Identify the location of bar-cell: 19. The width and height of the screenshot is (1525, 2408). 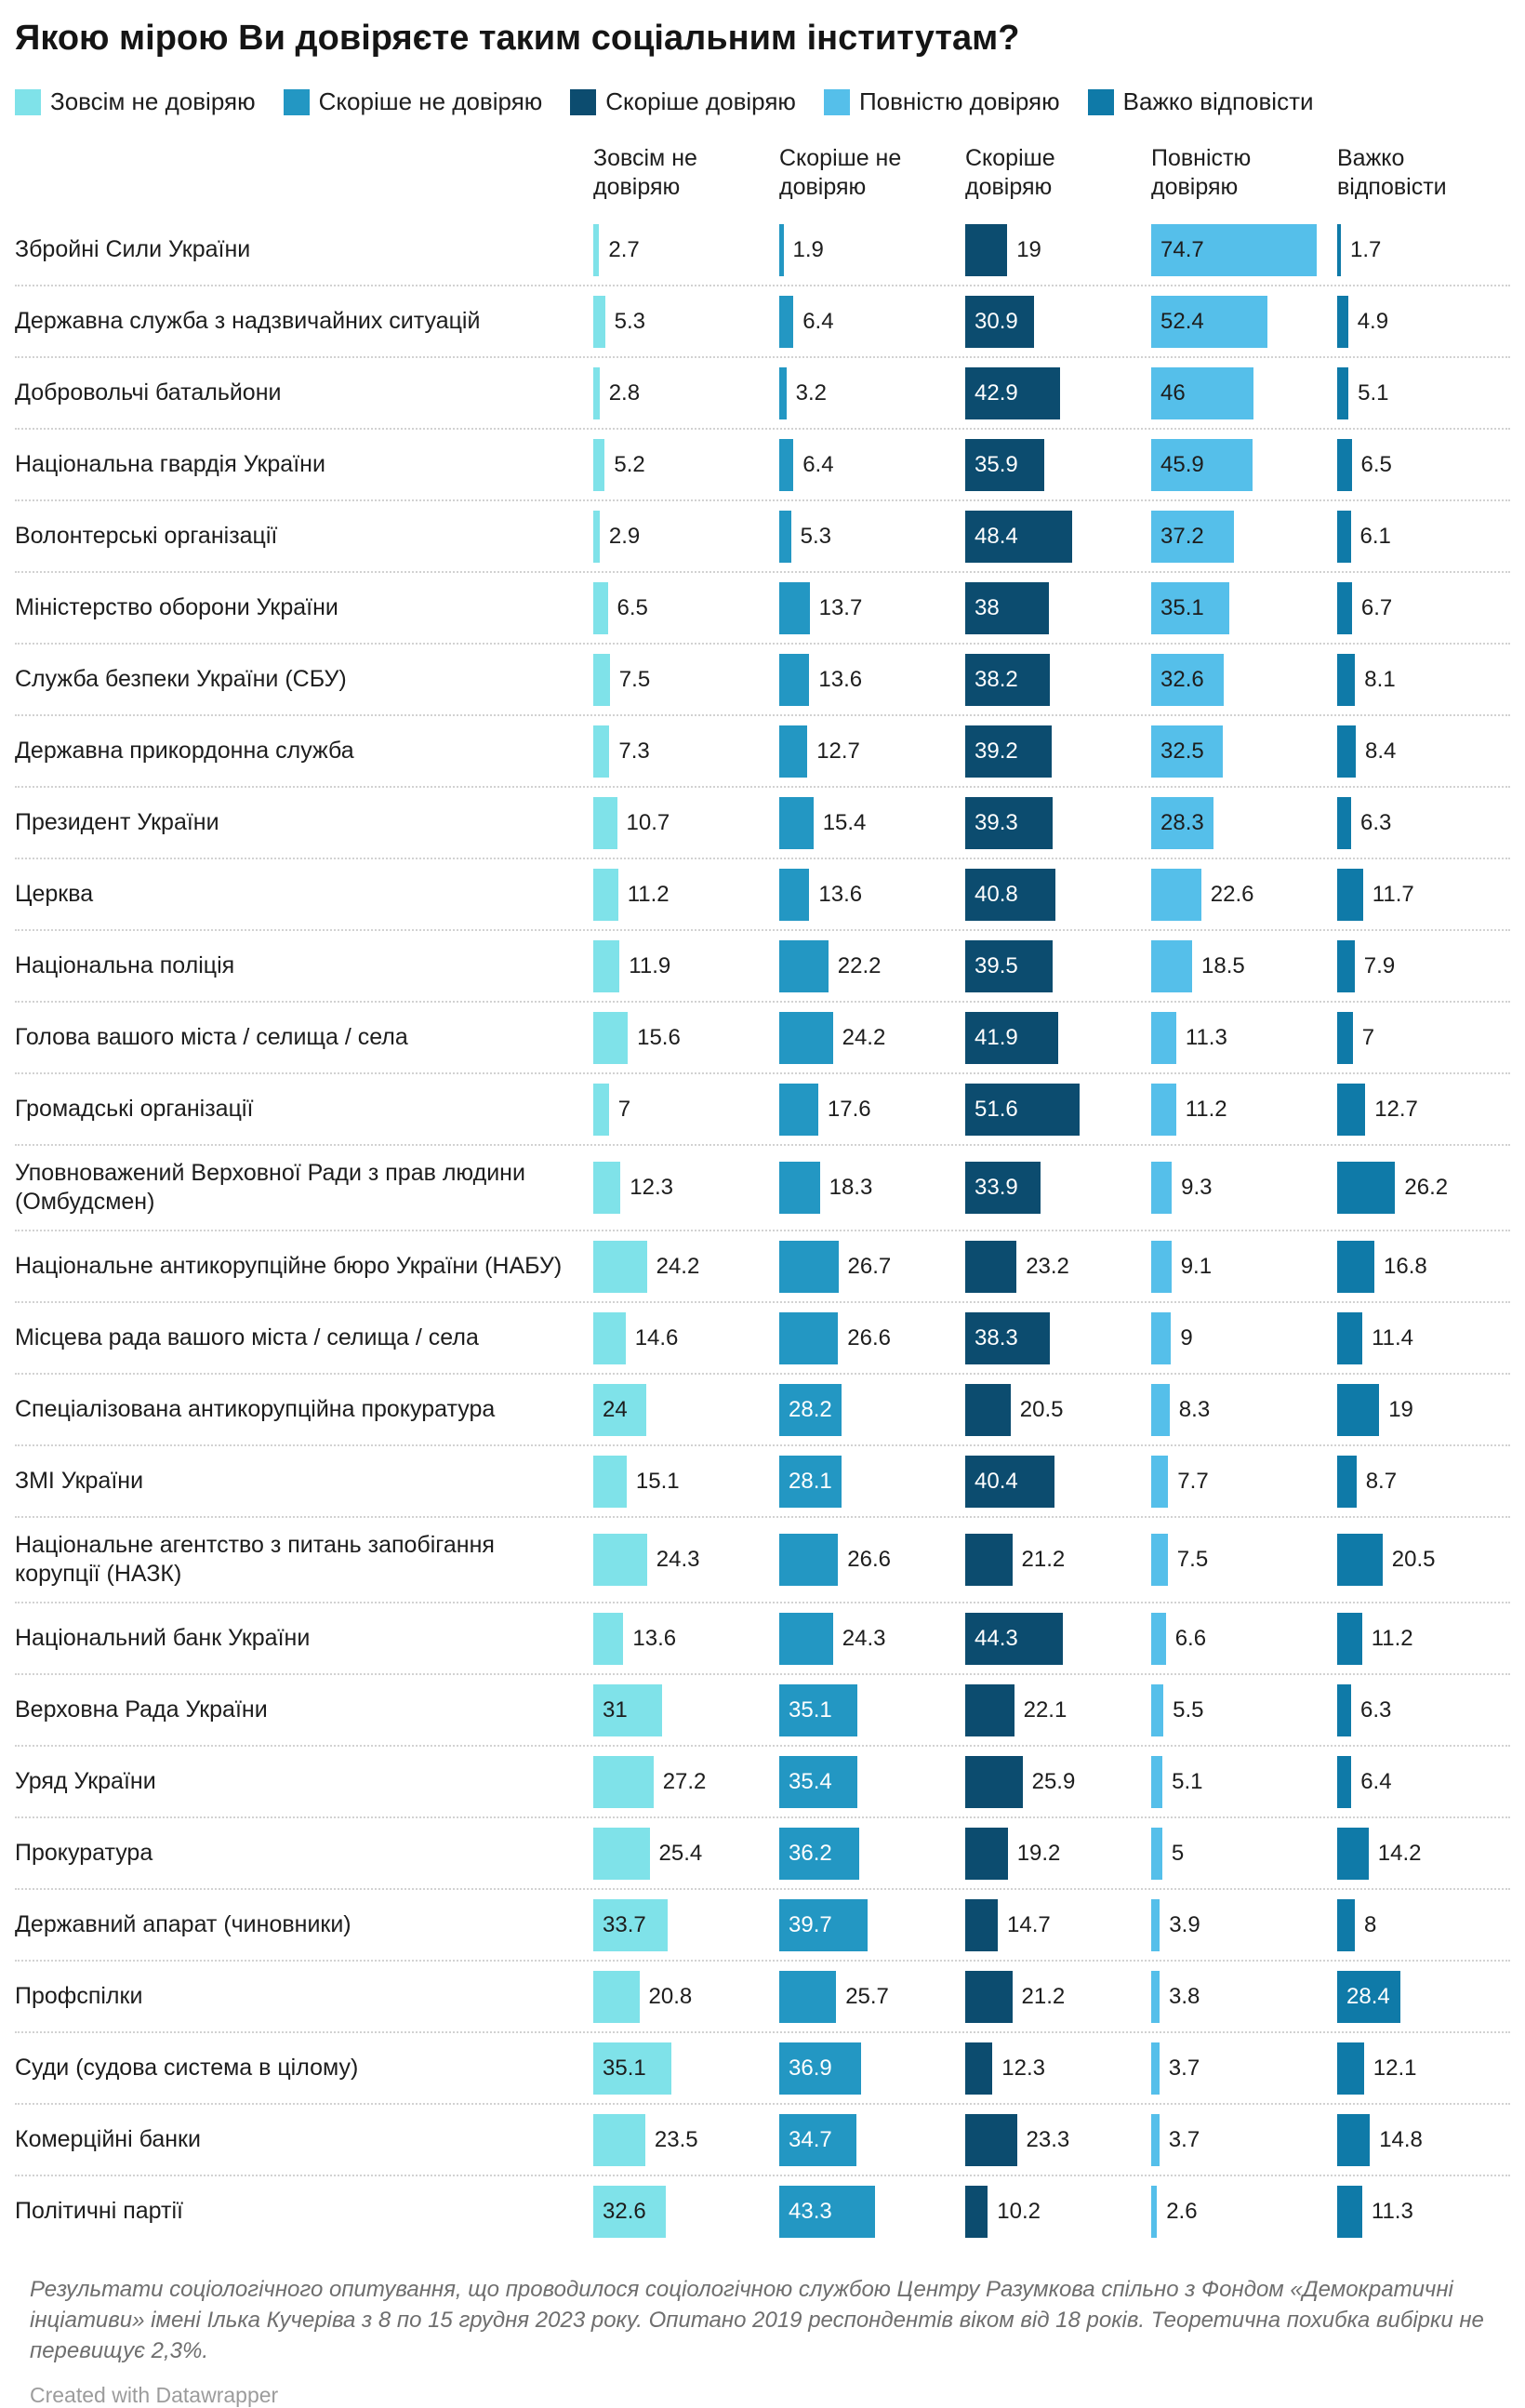
(1430, 1409).